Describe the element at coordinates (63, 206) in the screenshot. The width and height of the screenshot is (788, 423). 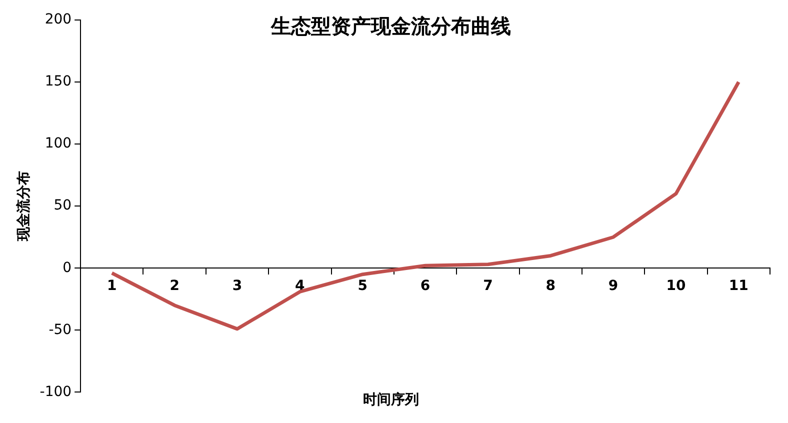
I see `y-tick-label: 50` at that location.